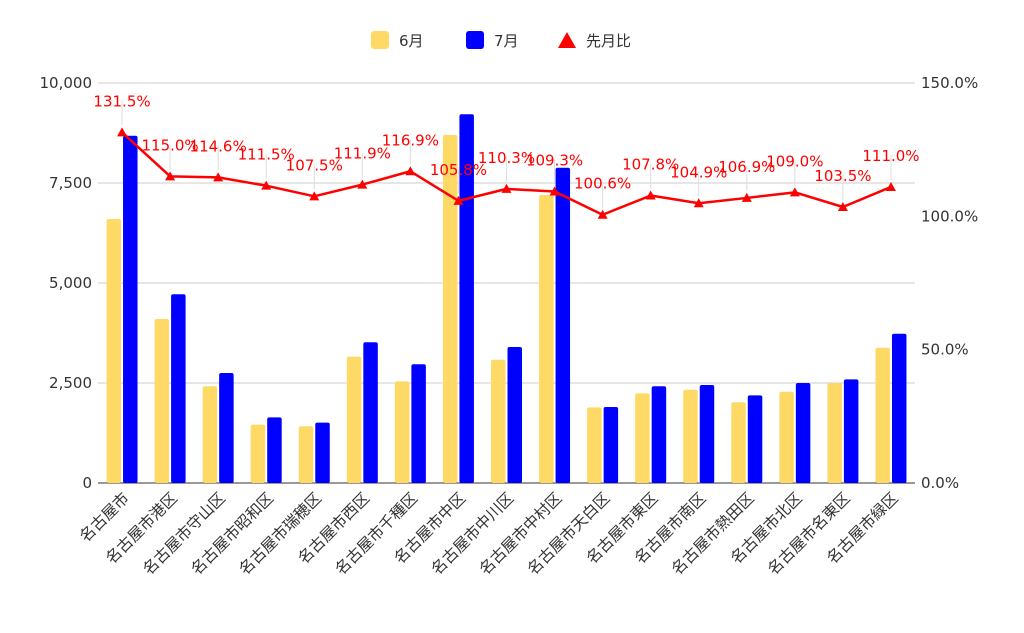  What do you see at coordinates (842, 176) in the screenshot?
I see `ratio-data-label: 103.5%` at bounding box center [842, 176].